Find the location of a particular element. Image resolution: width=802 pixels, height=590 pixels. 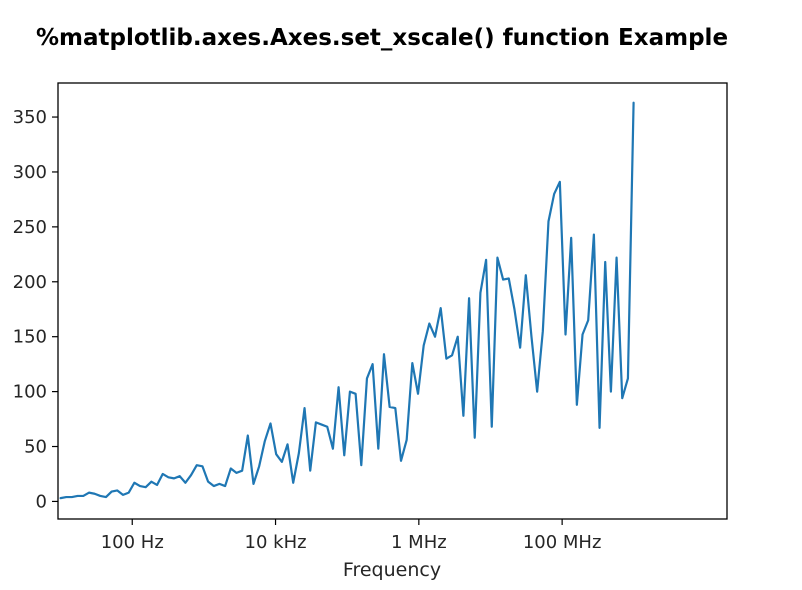

x-axis: 100 Hz 10 kHz 1 MHz 100 MHz is located at coordinates (351, 536).